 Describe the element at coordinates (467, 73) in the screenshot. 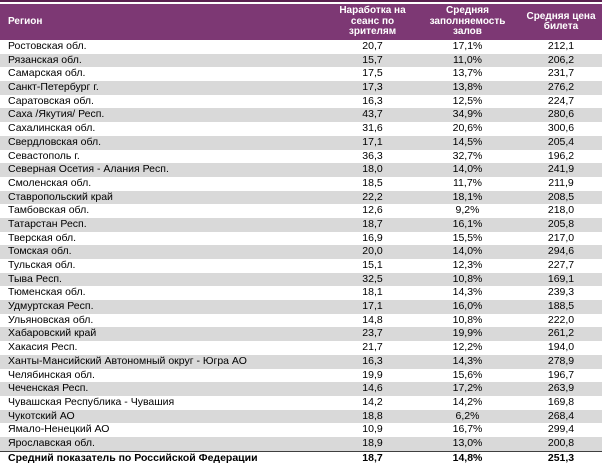

I see `value-cell: 13,7%` at that location.